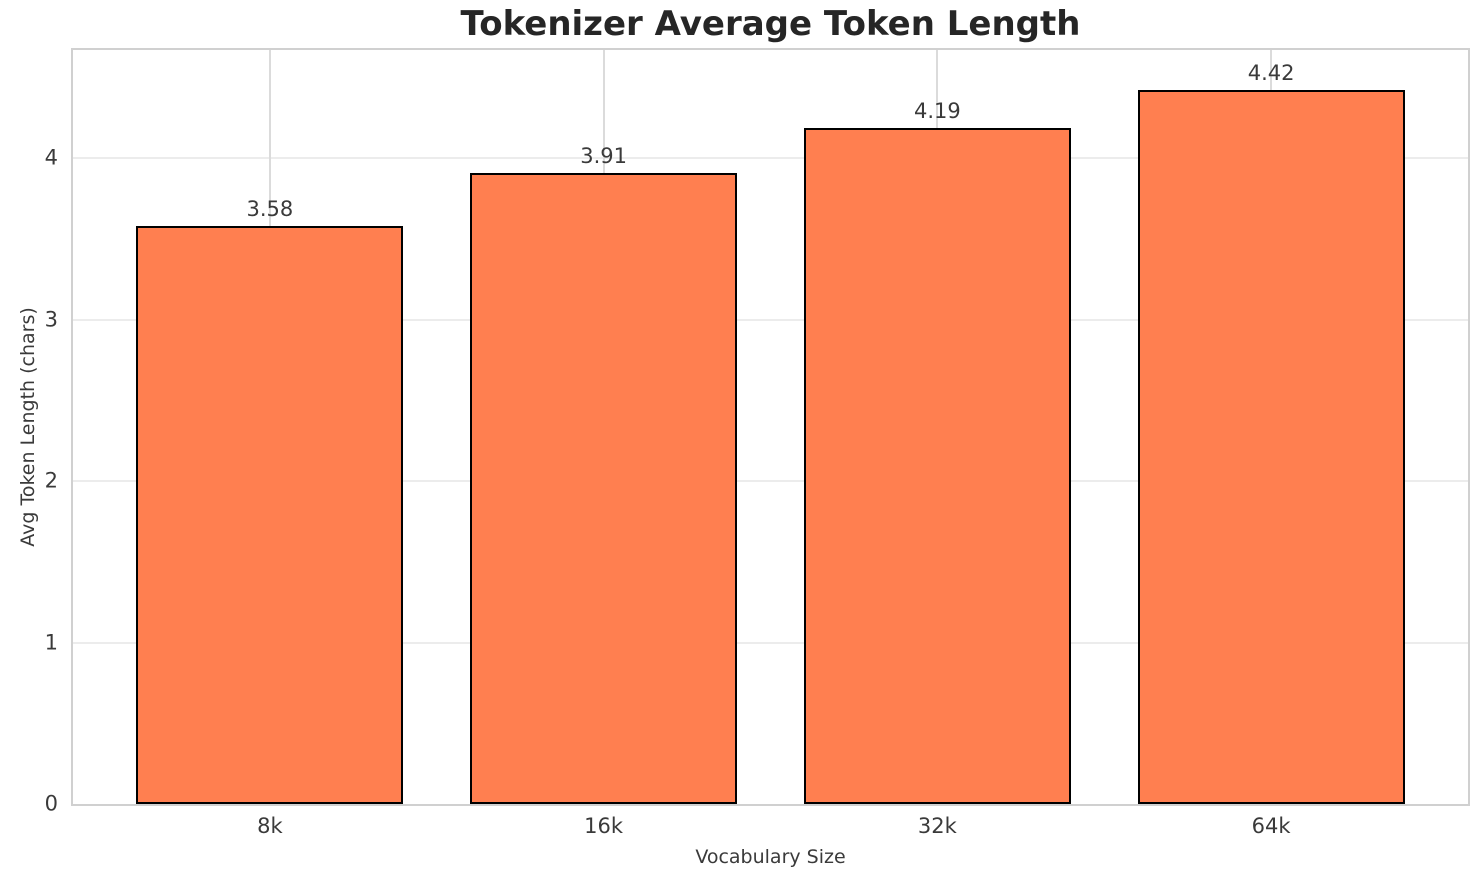  What do you see at coordinates (770, 829) in the screenshot?
I see `x-axis-ticks: 8k 16k 32k 64k` at bounding box center [770, 829].